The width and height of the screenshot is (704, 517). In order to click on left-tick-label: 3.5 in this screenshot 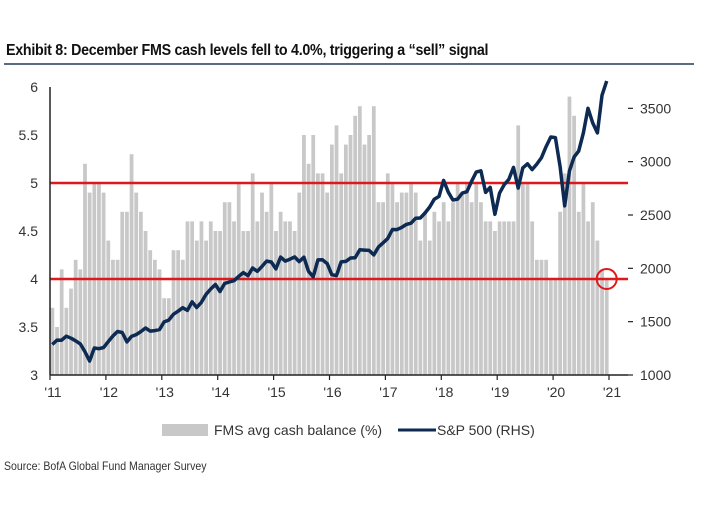, I will do `click(29, 327)`.